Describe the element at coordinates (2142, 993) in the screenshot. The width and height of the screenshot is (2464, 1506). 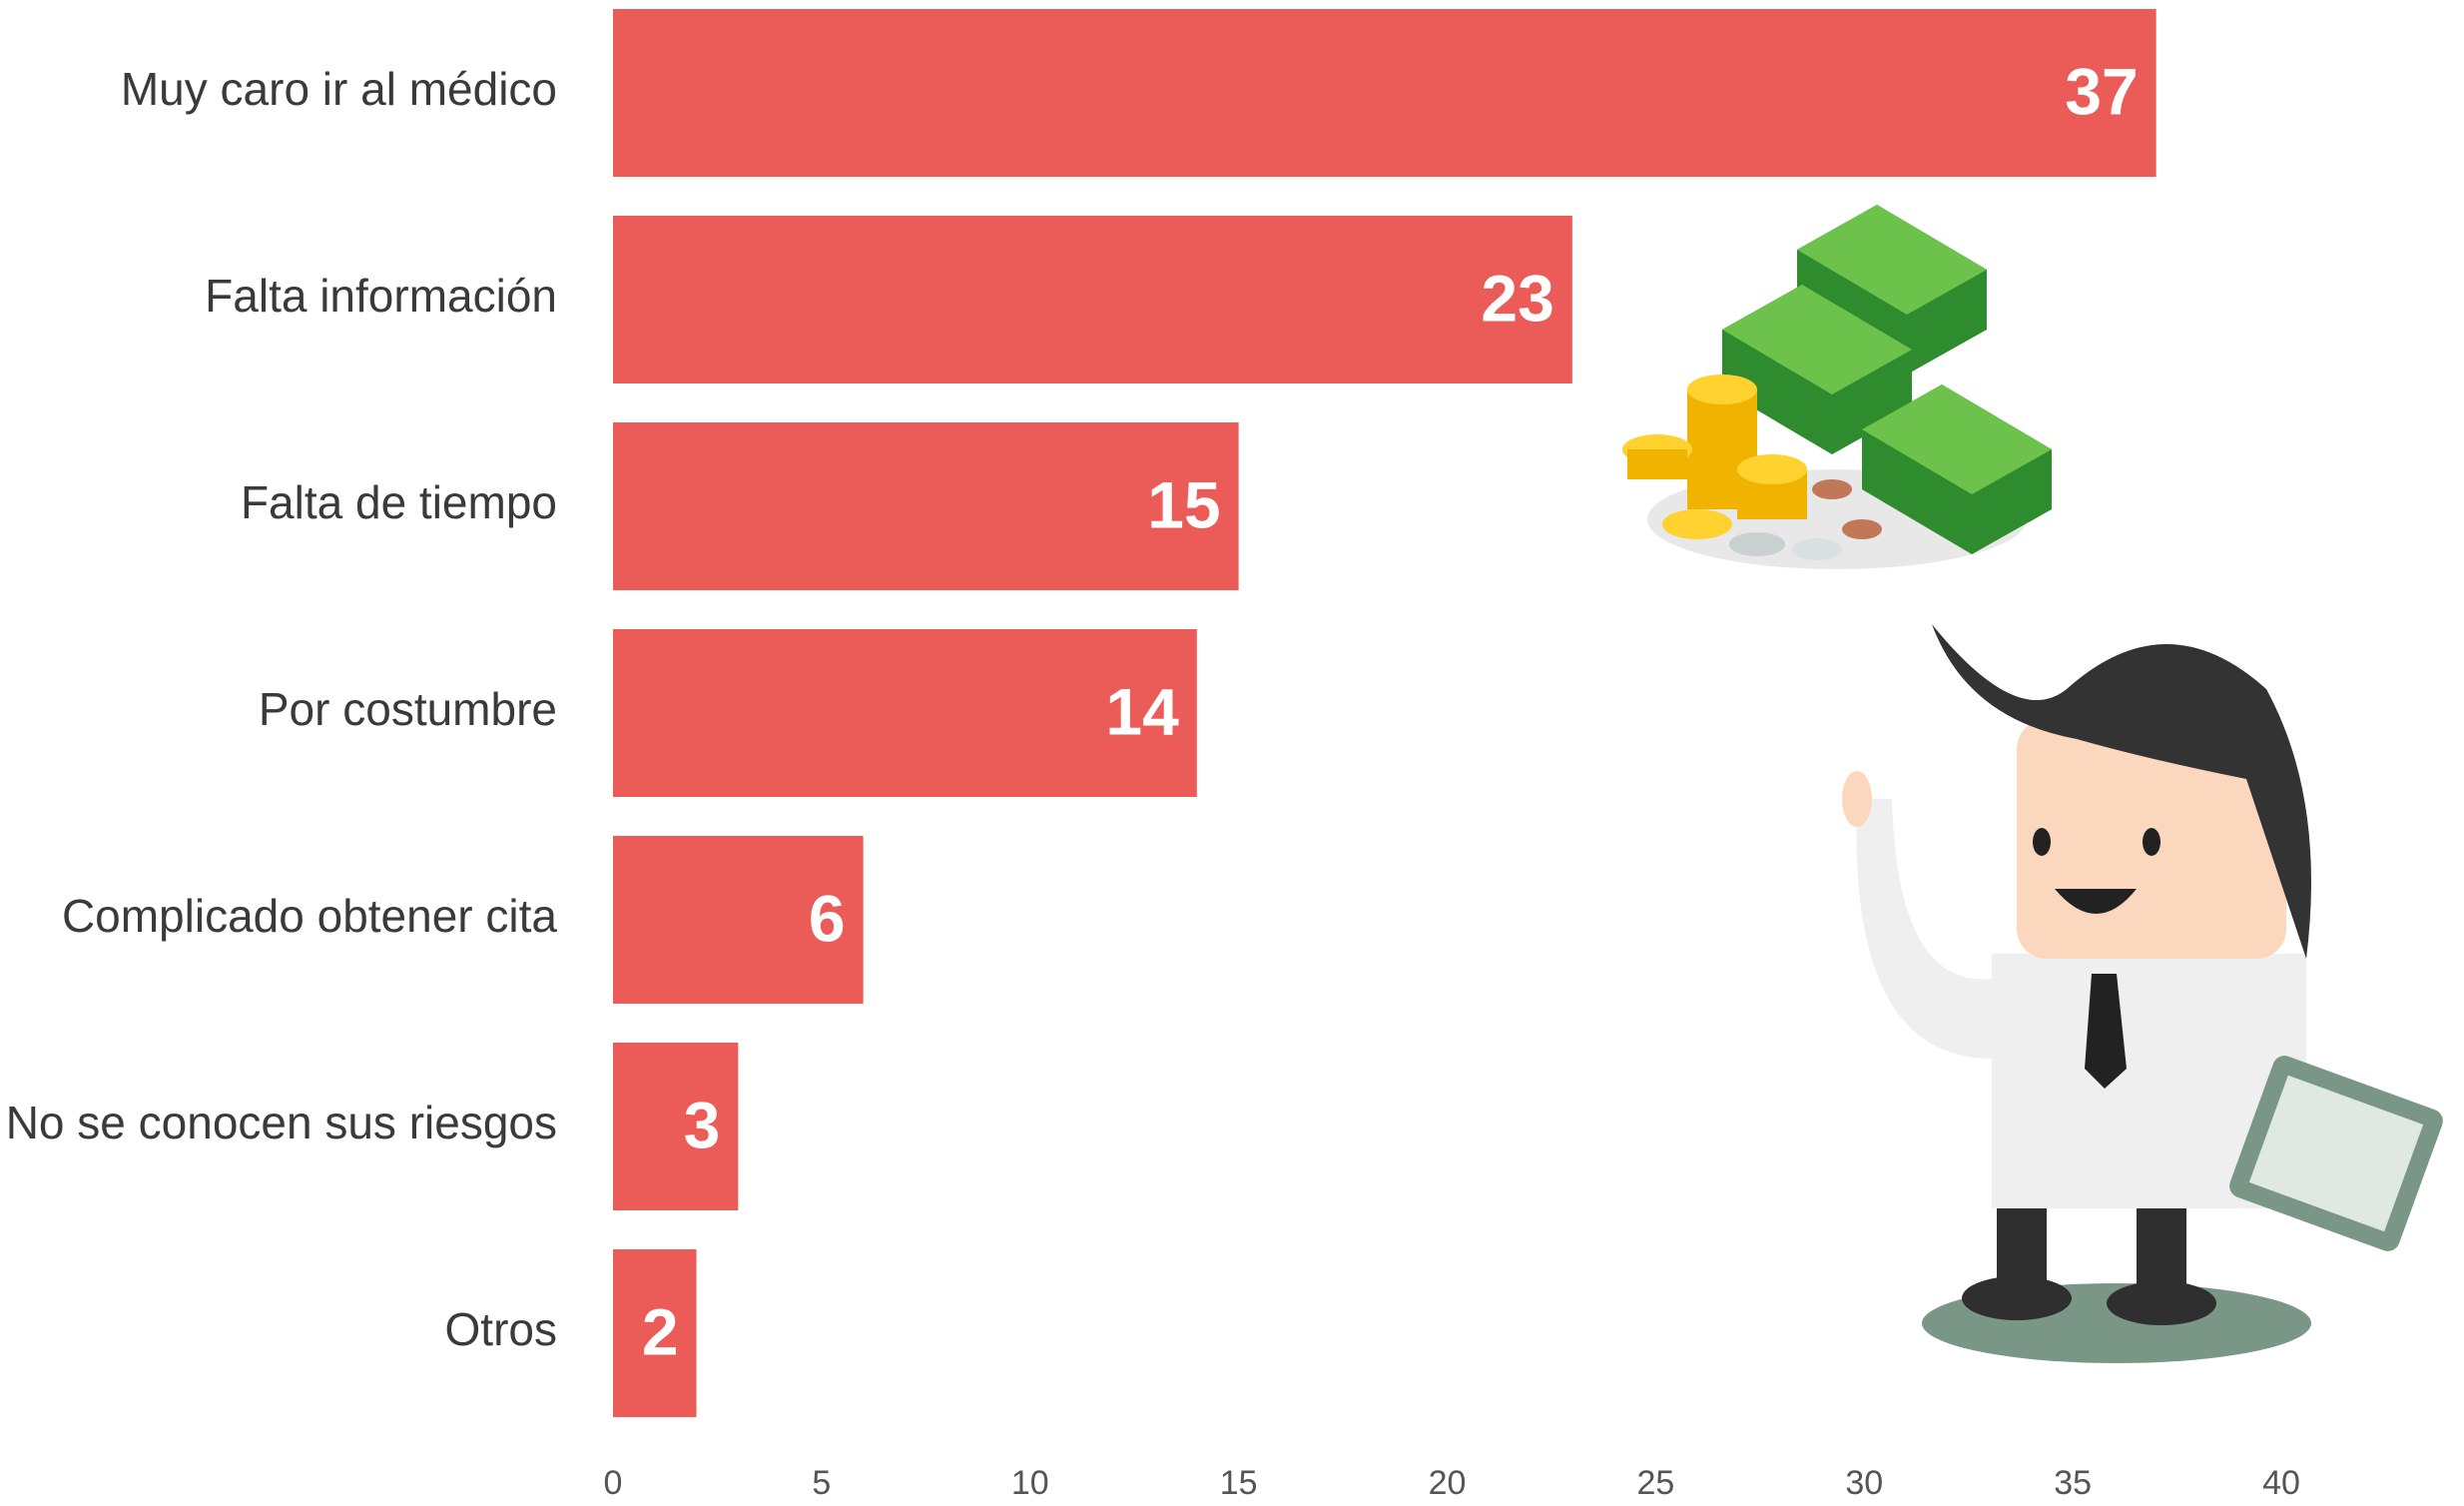
I see `doctor-illustration` at that location.